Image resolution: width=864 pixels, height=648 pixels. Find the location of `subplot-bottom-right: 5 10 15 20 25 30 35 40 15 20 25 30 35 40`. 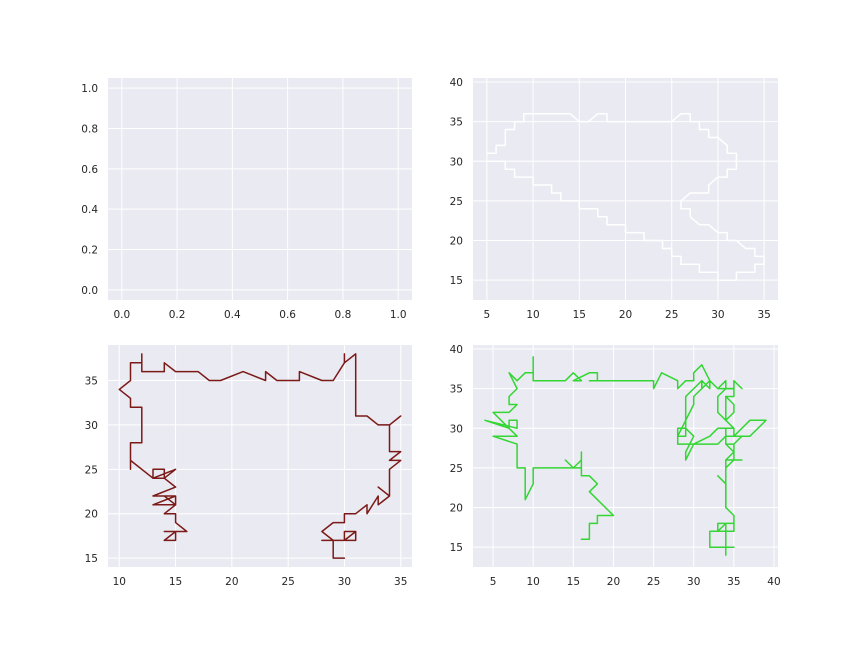

subplot-bottom-right: 5 10 15 20 25 30 35 40 15 20 25 30 35 40 is located at coordinates (615, 466).